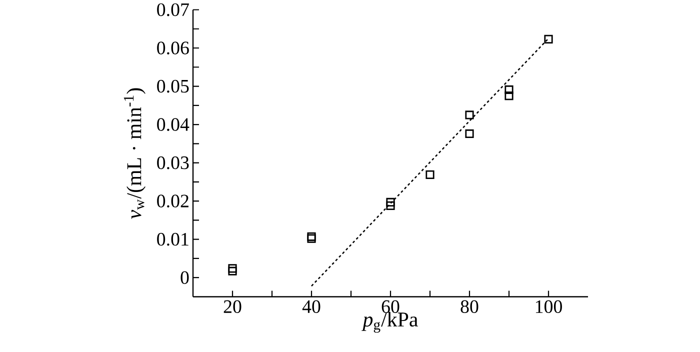 Image resolution: width=700 pixels, height=352 pixels. I want to click on x-tick-label: 60, so click(391, 307).